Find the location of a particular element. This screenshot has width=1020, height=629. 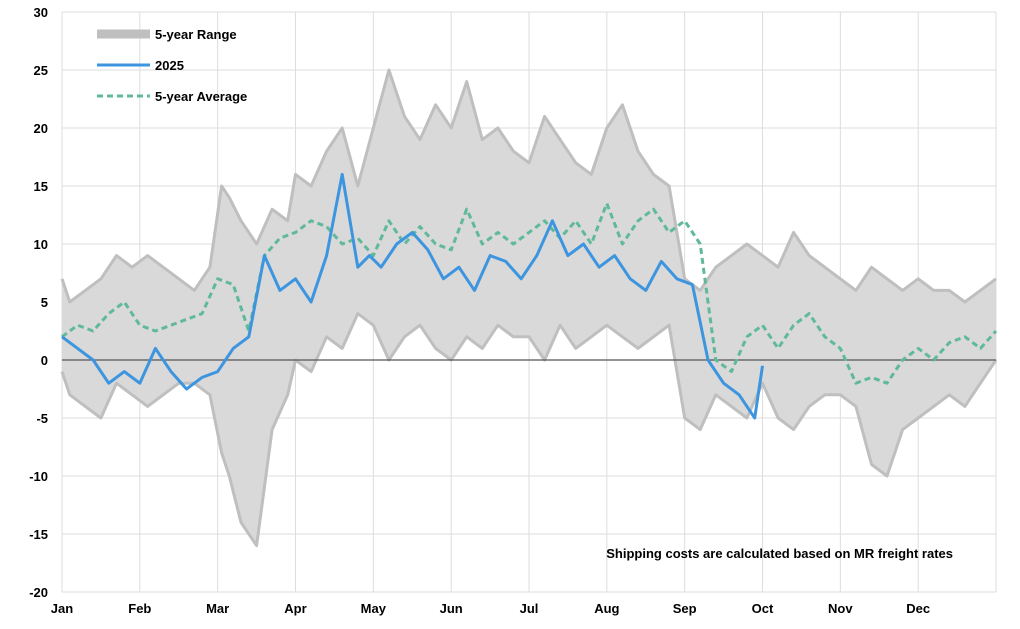

y-tick-label: -10 is located at coordinates (38, 476).